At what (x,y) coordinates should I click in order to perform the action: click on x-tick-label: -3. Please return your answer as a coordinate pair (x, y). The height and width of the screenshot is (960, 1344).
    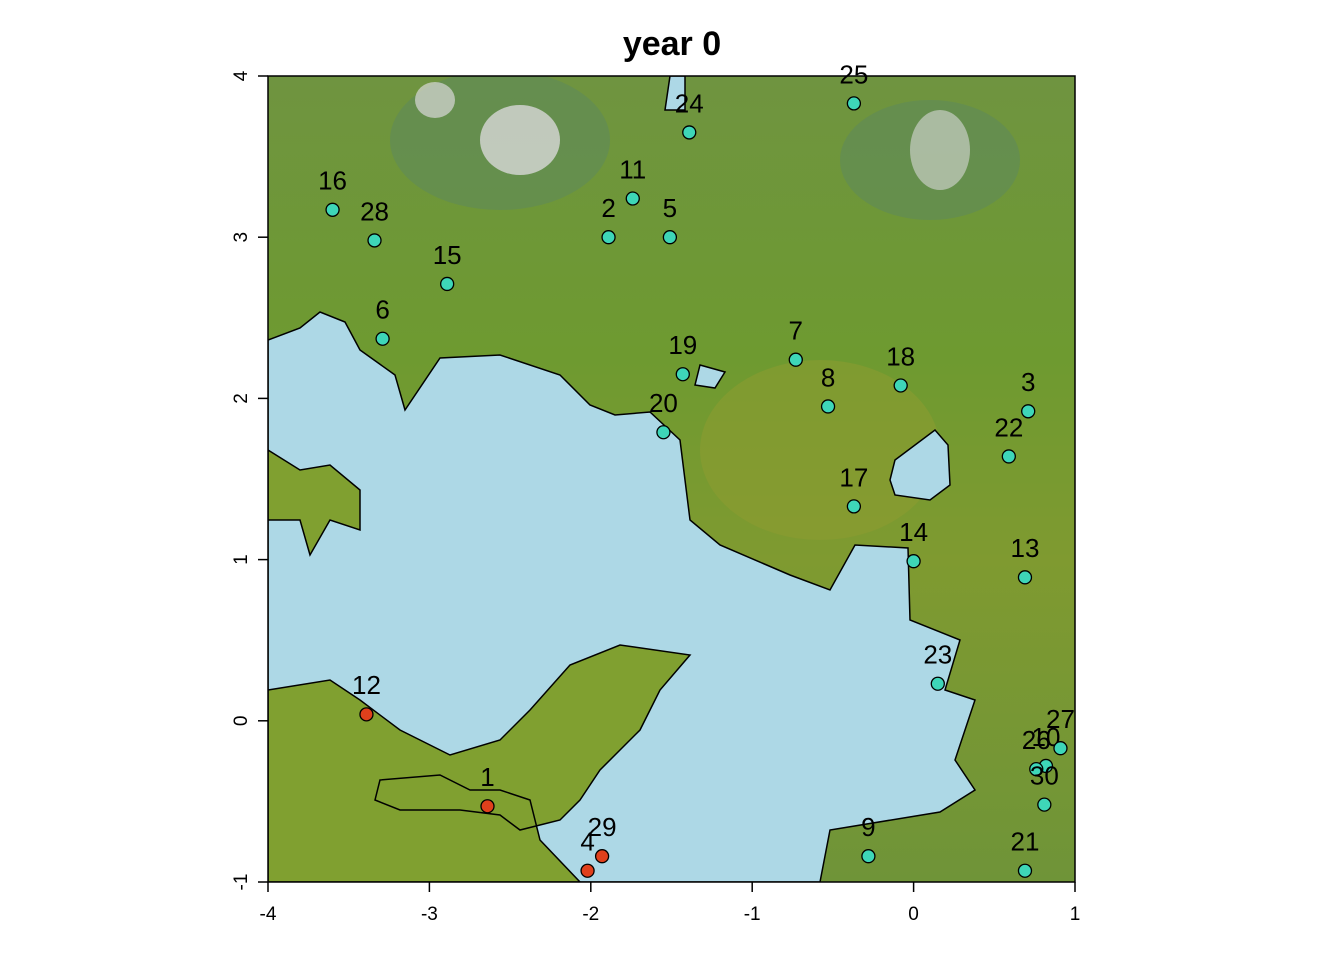
    Looking at the image, I should click on (429, 914).